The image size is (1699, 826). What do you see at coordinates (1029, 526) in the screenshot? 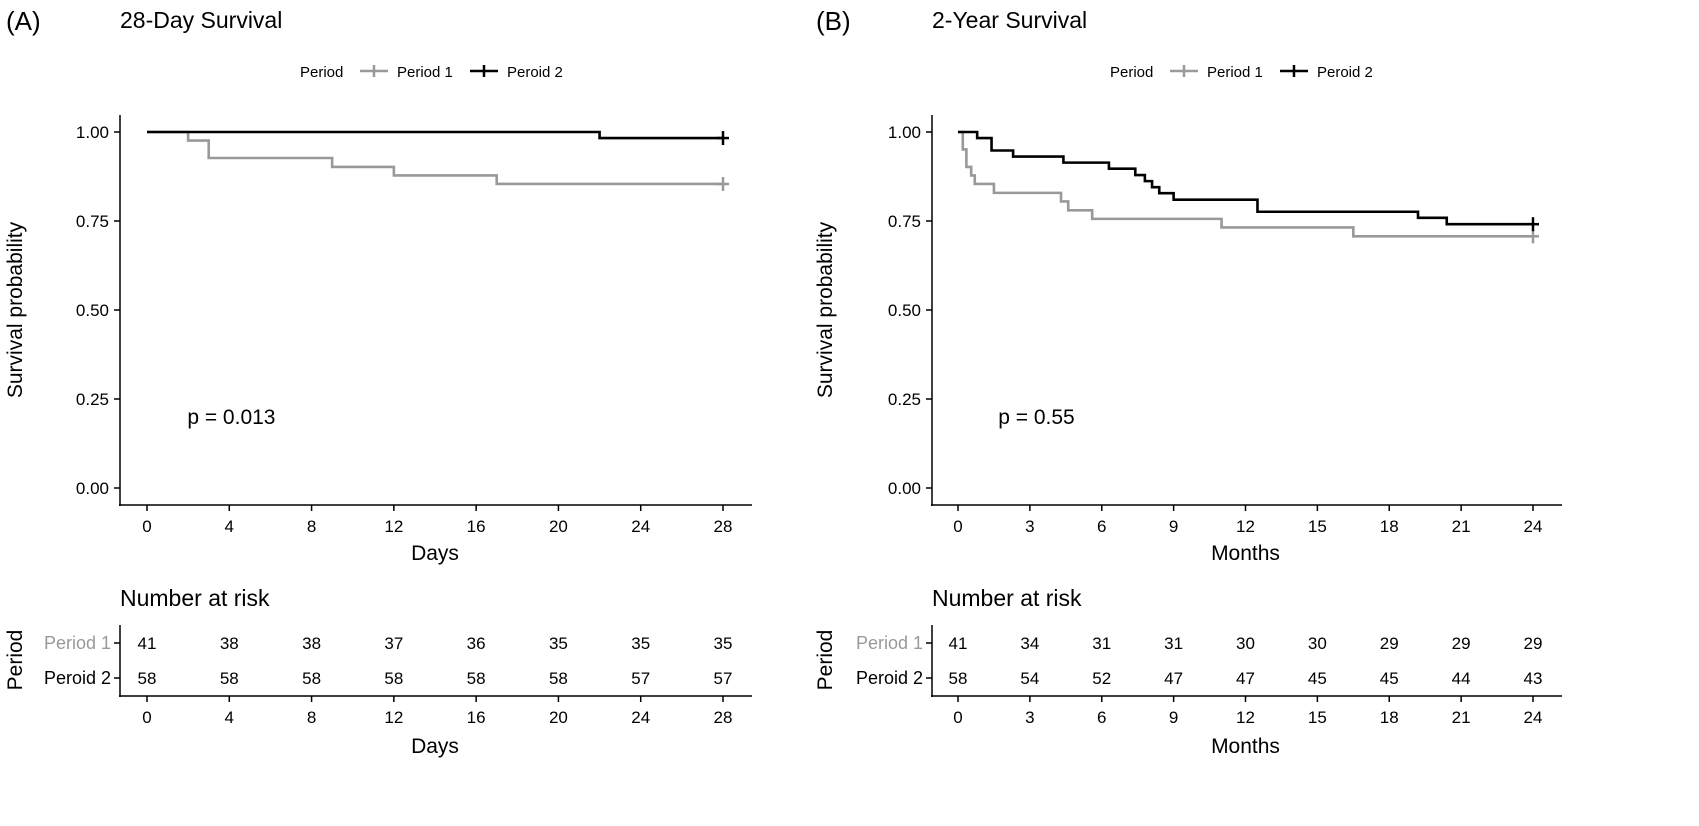
I see `x-tick-label: 3` at bounding box center [1029, 526].